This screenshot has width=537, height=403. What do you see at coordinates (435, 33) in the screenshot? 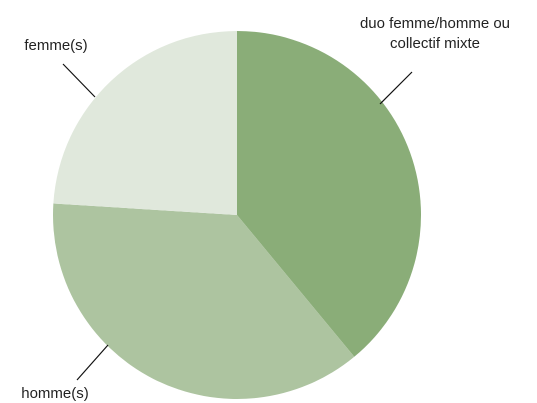
I see `slice-label: duo femme/homme ou collectif mixte` at bounding box center [435, 33].